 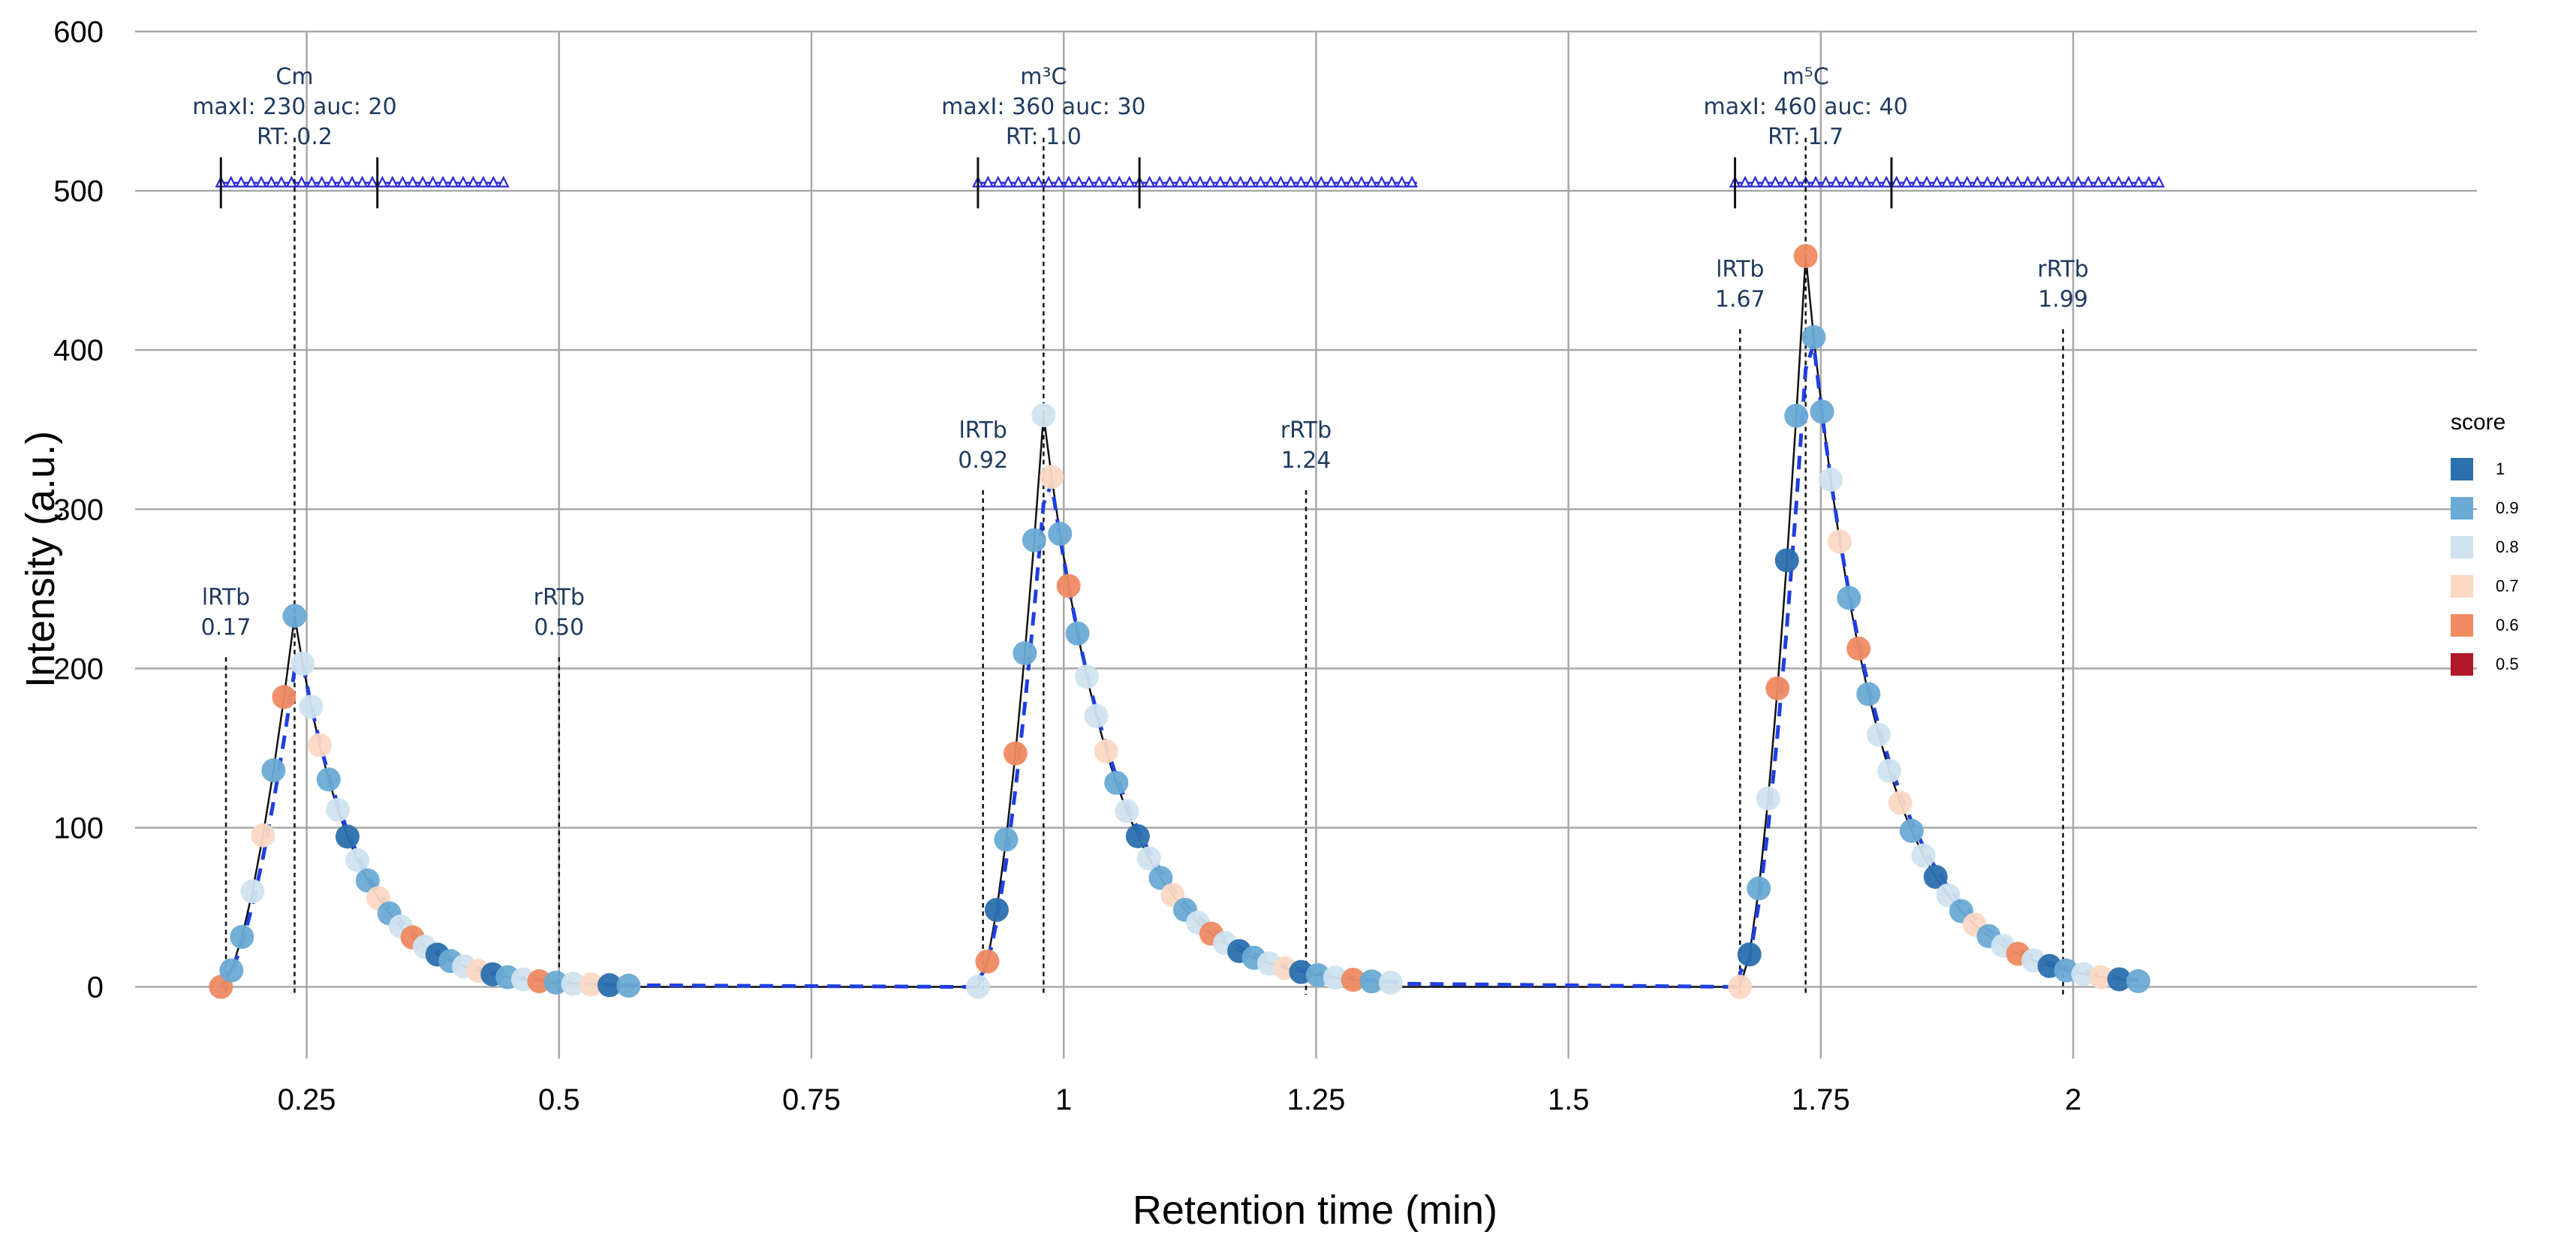 I want to click on x-tick-label: 0.25, so click(x=307, y=1099).